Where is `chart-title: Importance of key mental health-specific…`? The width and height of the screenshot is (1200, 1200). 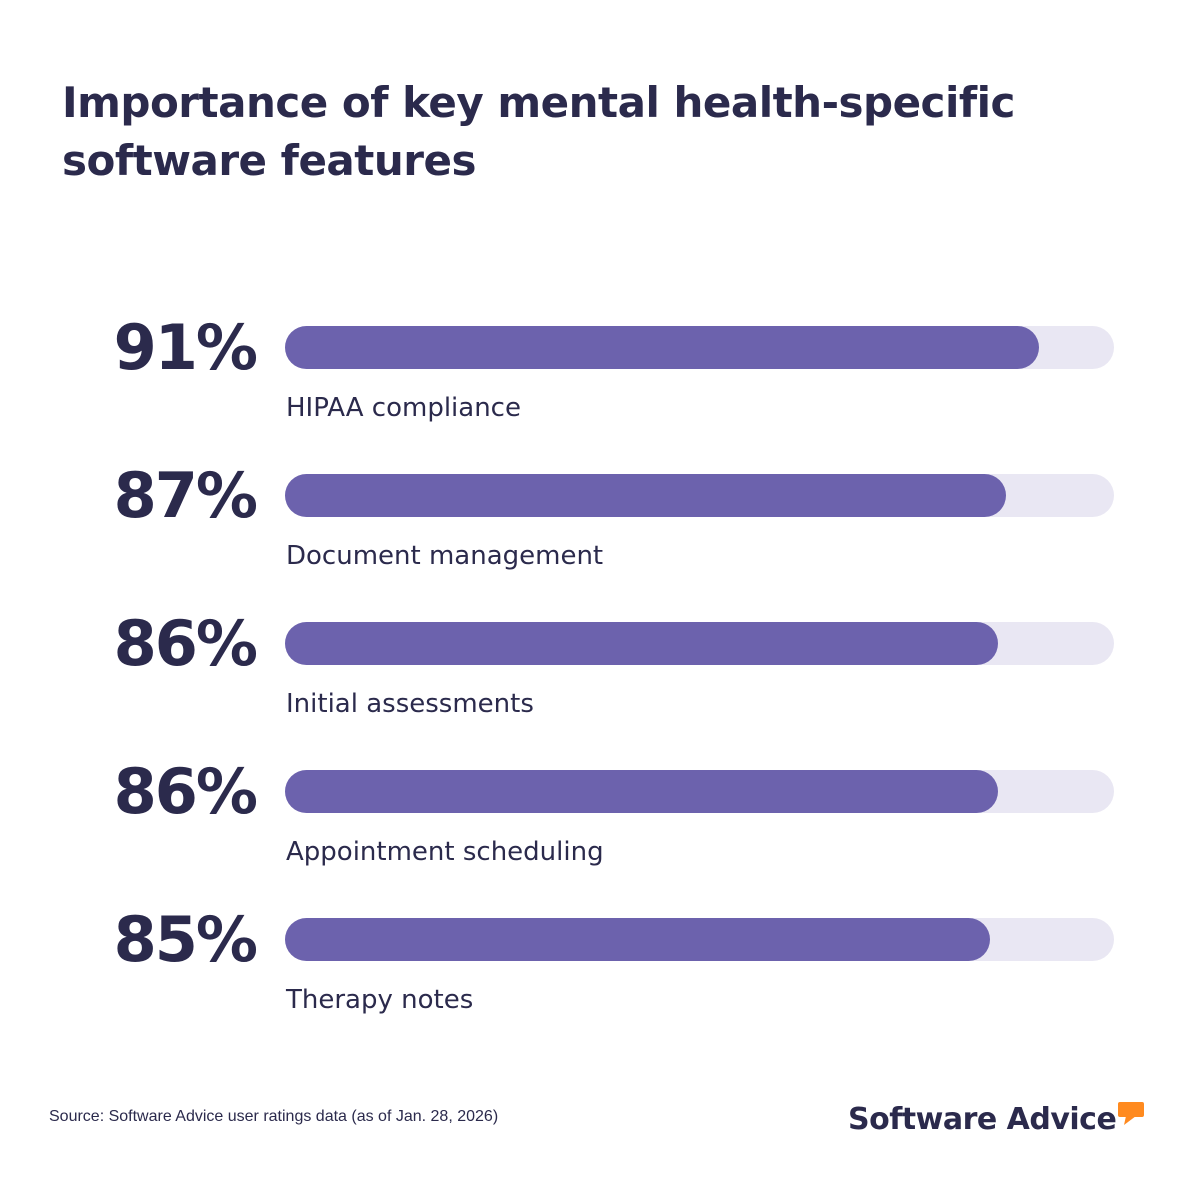
chart-title: Importance of key mental health-specific… is located at coordinates (538, 131).